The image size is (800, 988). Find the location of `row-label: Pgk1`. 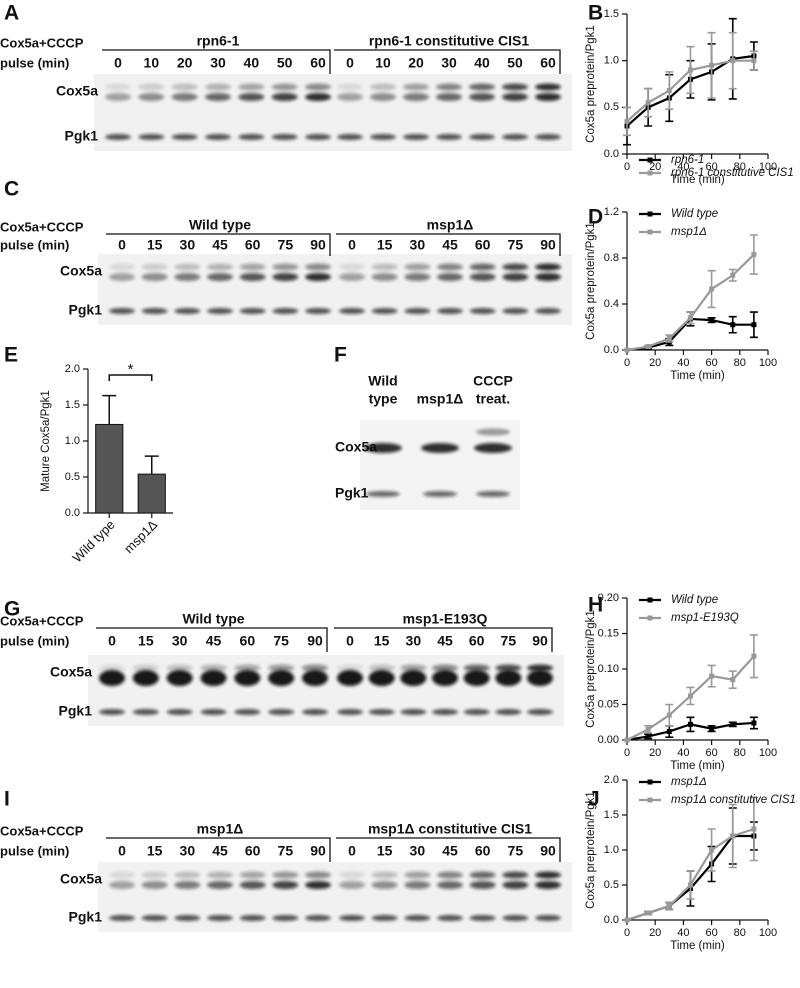

row-label: Pgk1 is located at coordinates (86, 917).